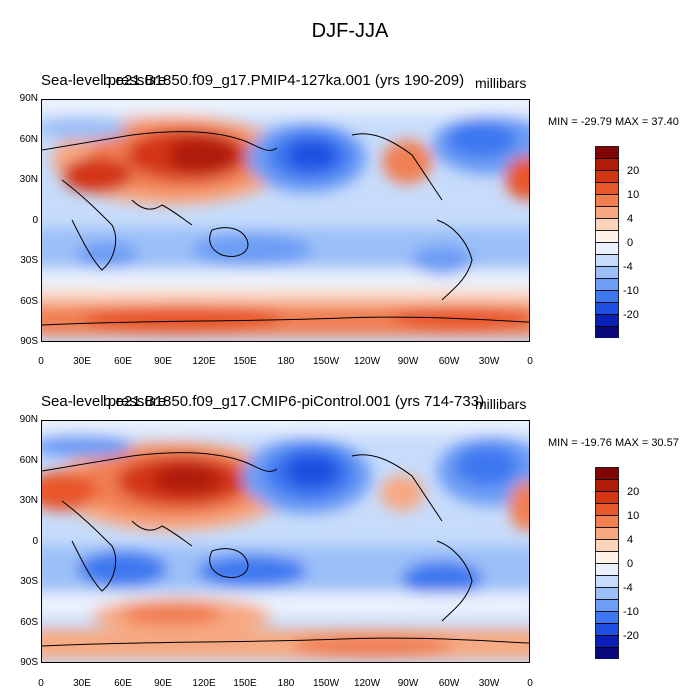 This screenshot has height=700, width=700. I want to click on panel-2-colorbar-label: 0, so click(630, 564).